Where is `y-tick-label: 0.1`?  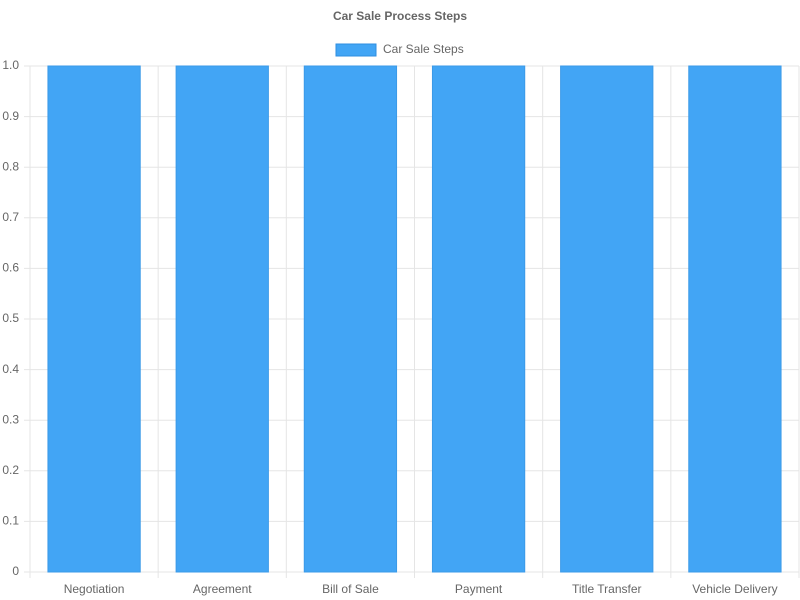
y-tick-label: 0.1 is located at coordinates (10, 521).